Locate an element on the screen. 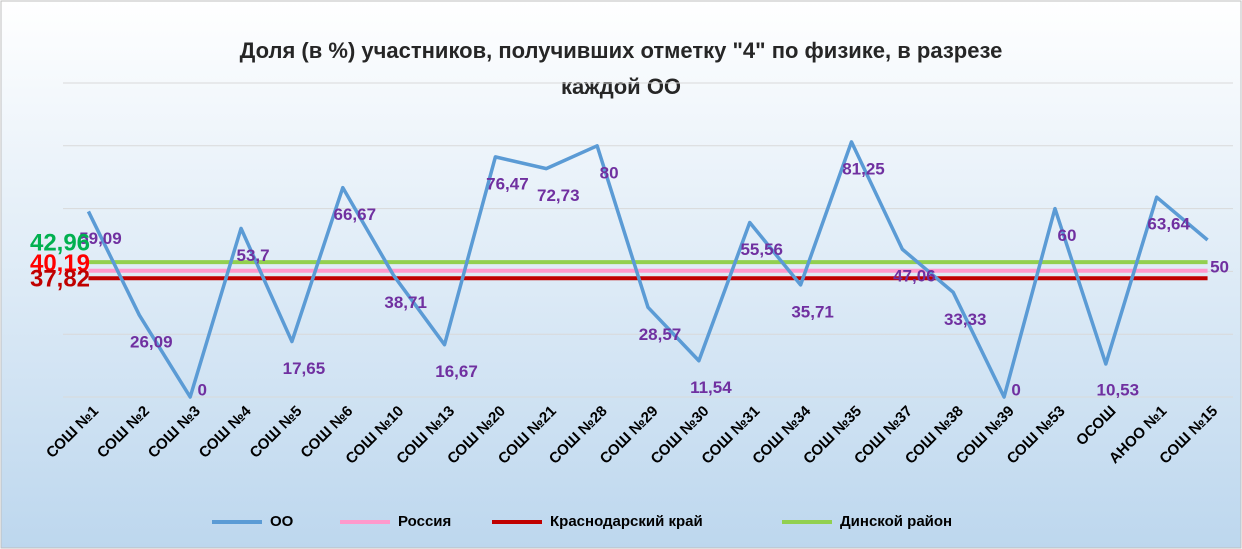 This screenshot has height=549, width=1242. data-label: 28,57 is located at coordinates (660, 334).